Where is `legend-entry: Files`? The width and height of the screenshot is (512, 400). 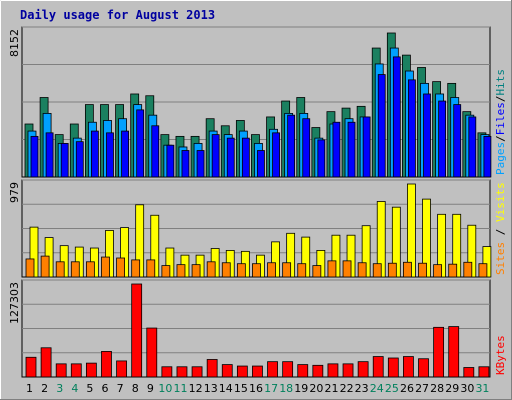 legend-entry: Files is located at coordinates (500, 118).